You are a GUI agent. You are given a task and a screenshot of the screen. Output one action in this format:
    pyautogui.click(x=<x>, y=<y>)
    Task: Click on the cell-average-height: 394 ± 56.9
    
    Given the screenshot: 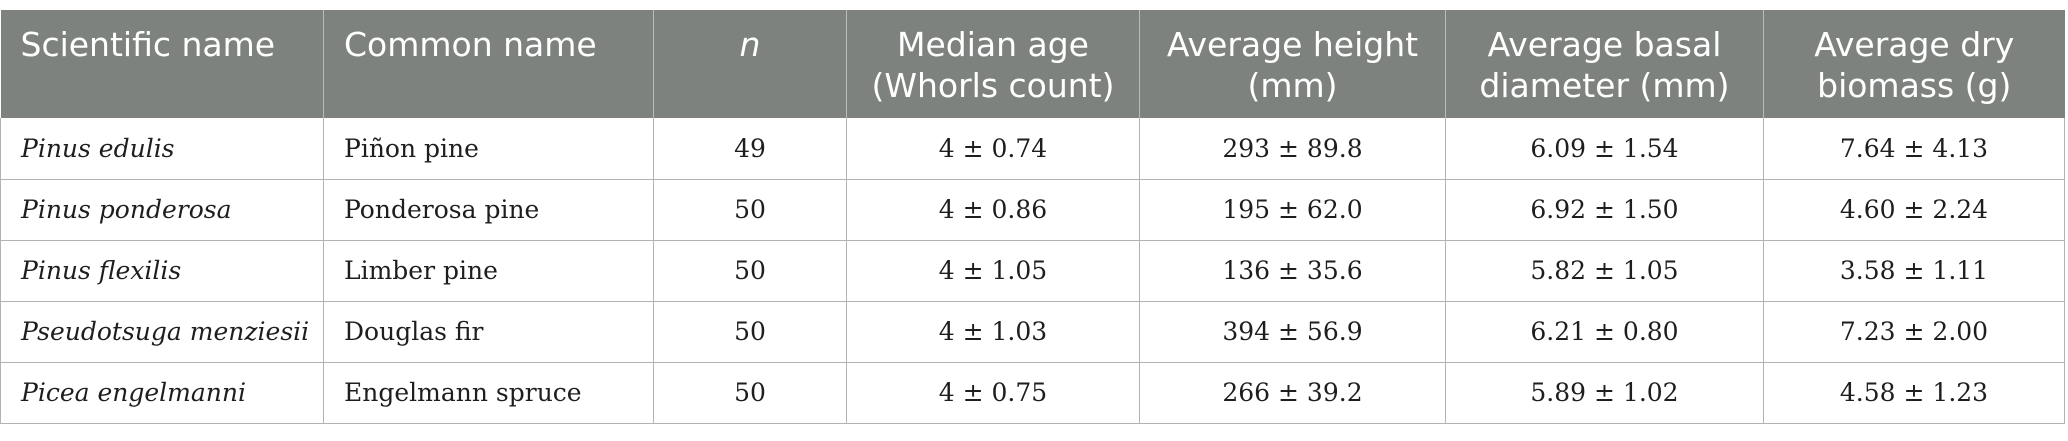 What is the action you would take?
    pyautogui.click(x=1292, y=332)
    